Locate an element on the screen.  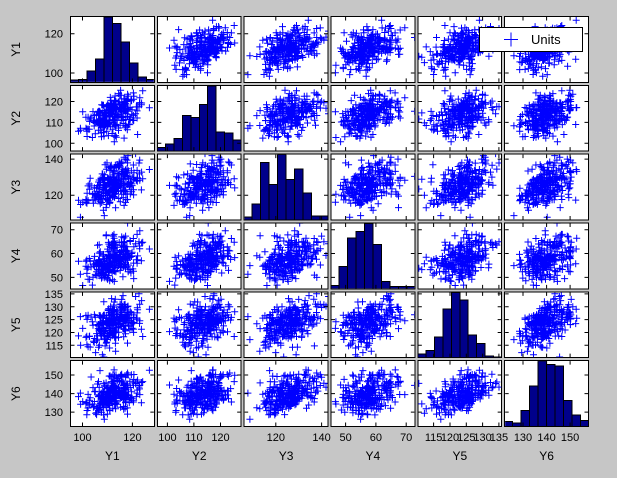
scatter-points-Y2-vs-Y4 is located at coordinates (373, 116).